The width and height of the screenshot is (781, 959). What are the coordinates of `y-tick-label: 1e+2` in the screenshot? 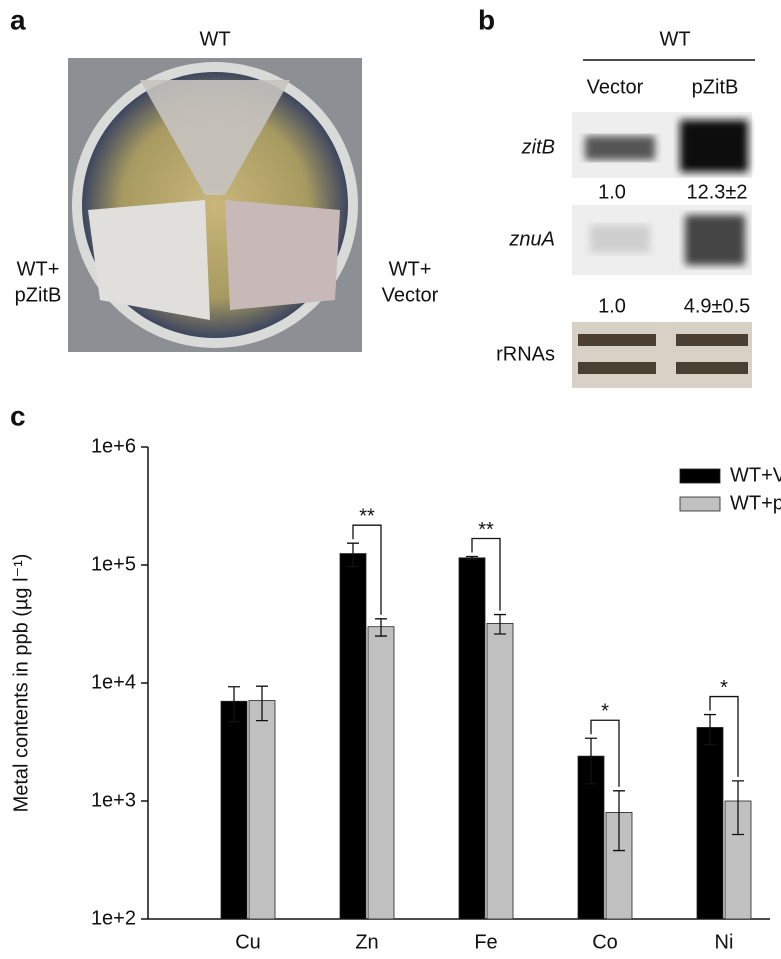 It's located at (113, 918).